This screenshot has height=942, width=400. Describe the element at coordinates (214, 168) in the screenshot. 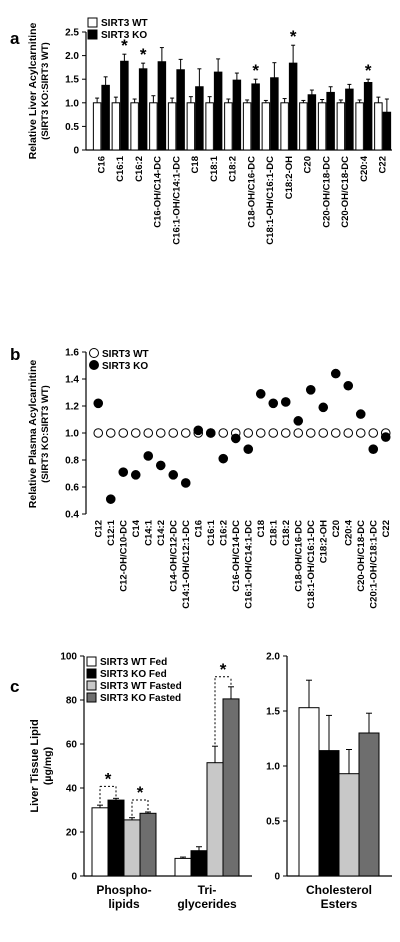

I see `panel-a-category-label: C18:1` at that location.